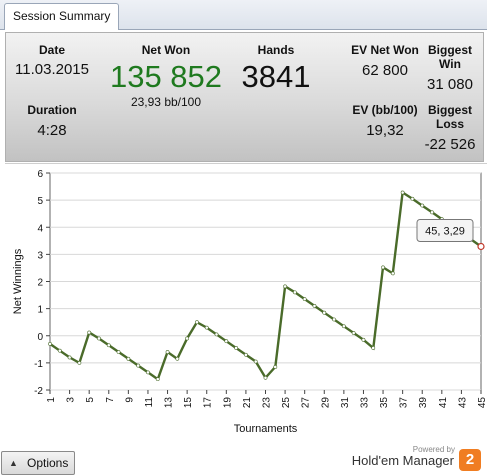 The image size is (487, 475). I want to click on options-button: ▲ Options, so click(38, 463).